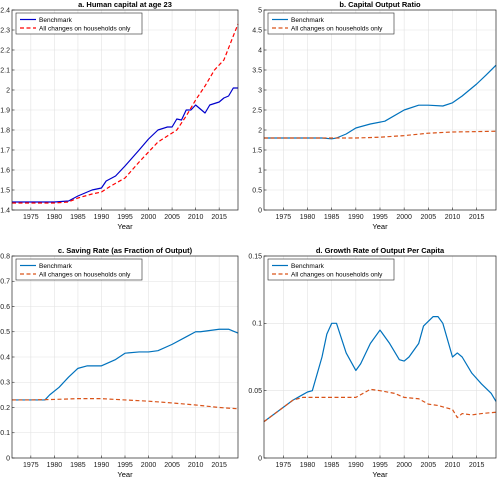 This screenshot has height=481, width=500. I want to click on y-tick-label: 1, so click(260, 170).